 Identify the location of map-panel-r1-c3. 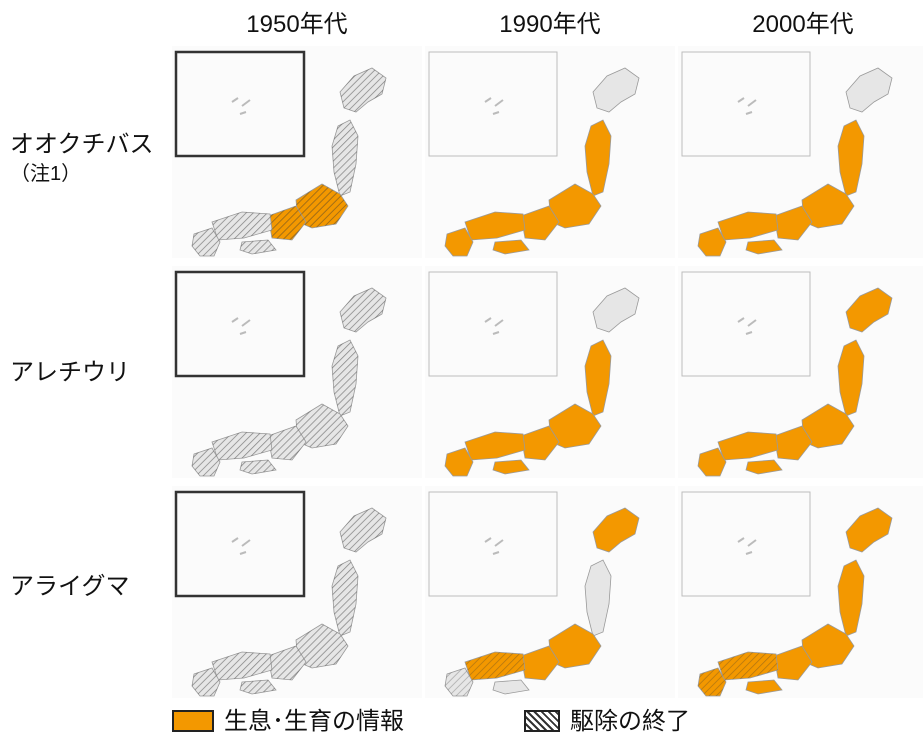
(800, 152).